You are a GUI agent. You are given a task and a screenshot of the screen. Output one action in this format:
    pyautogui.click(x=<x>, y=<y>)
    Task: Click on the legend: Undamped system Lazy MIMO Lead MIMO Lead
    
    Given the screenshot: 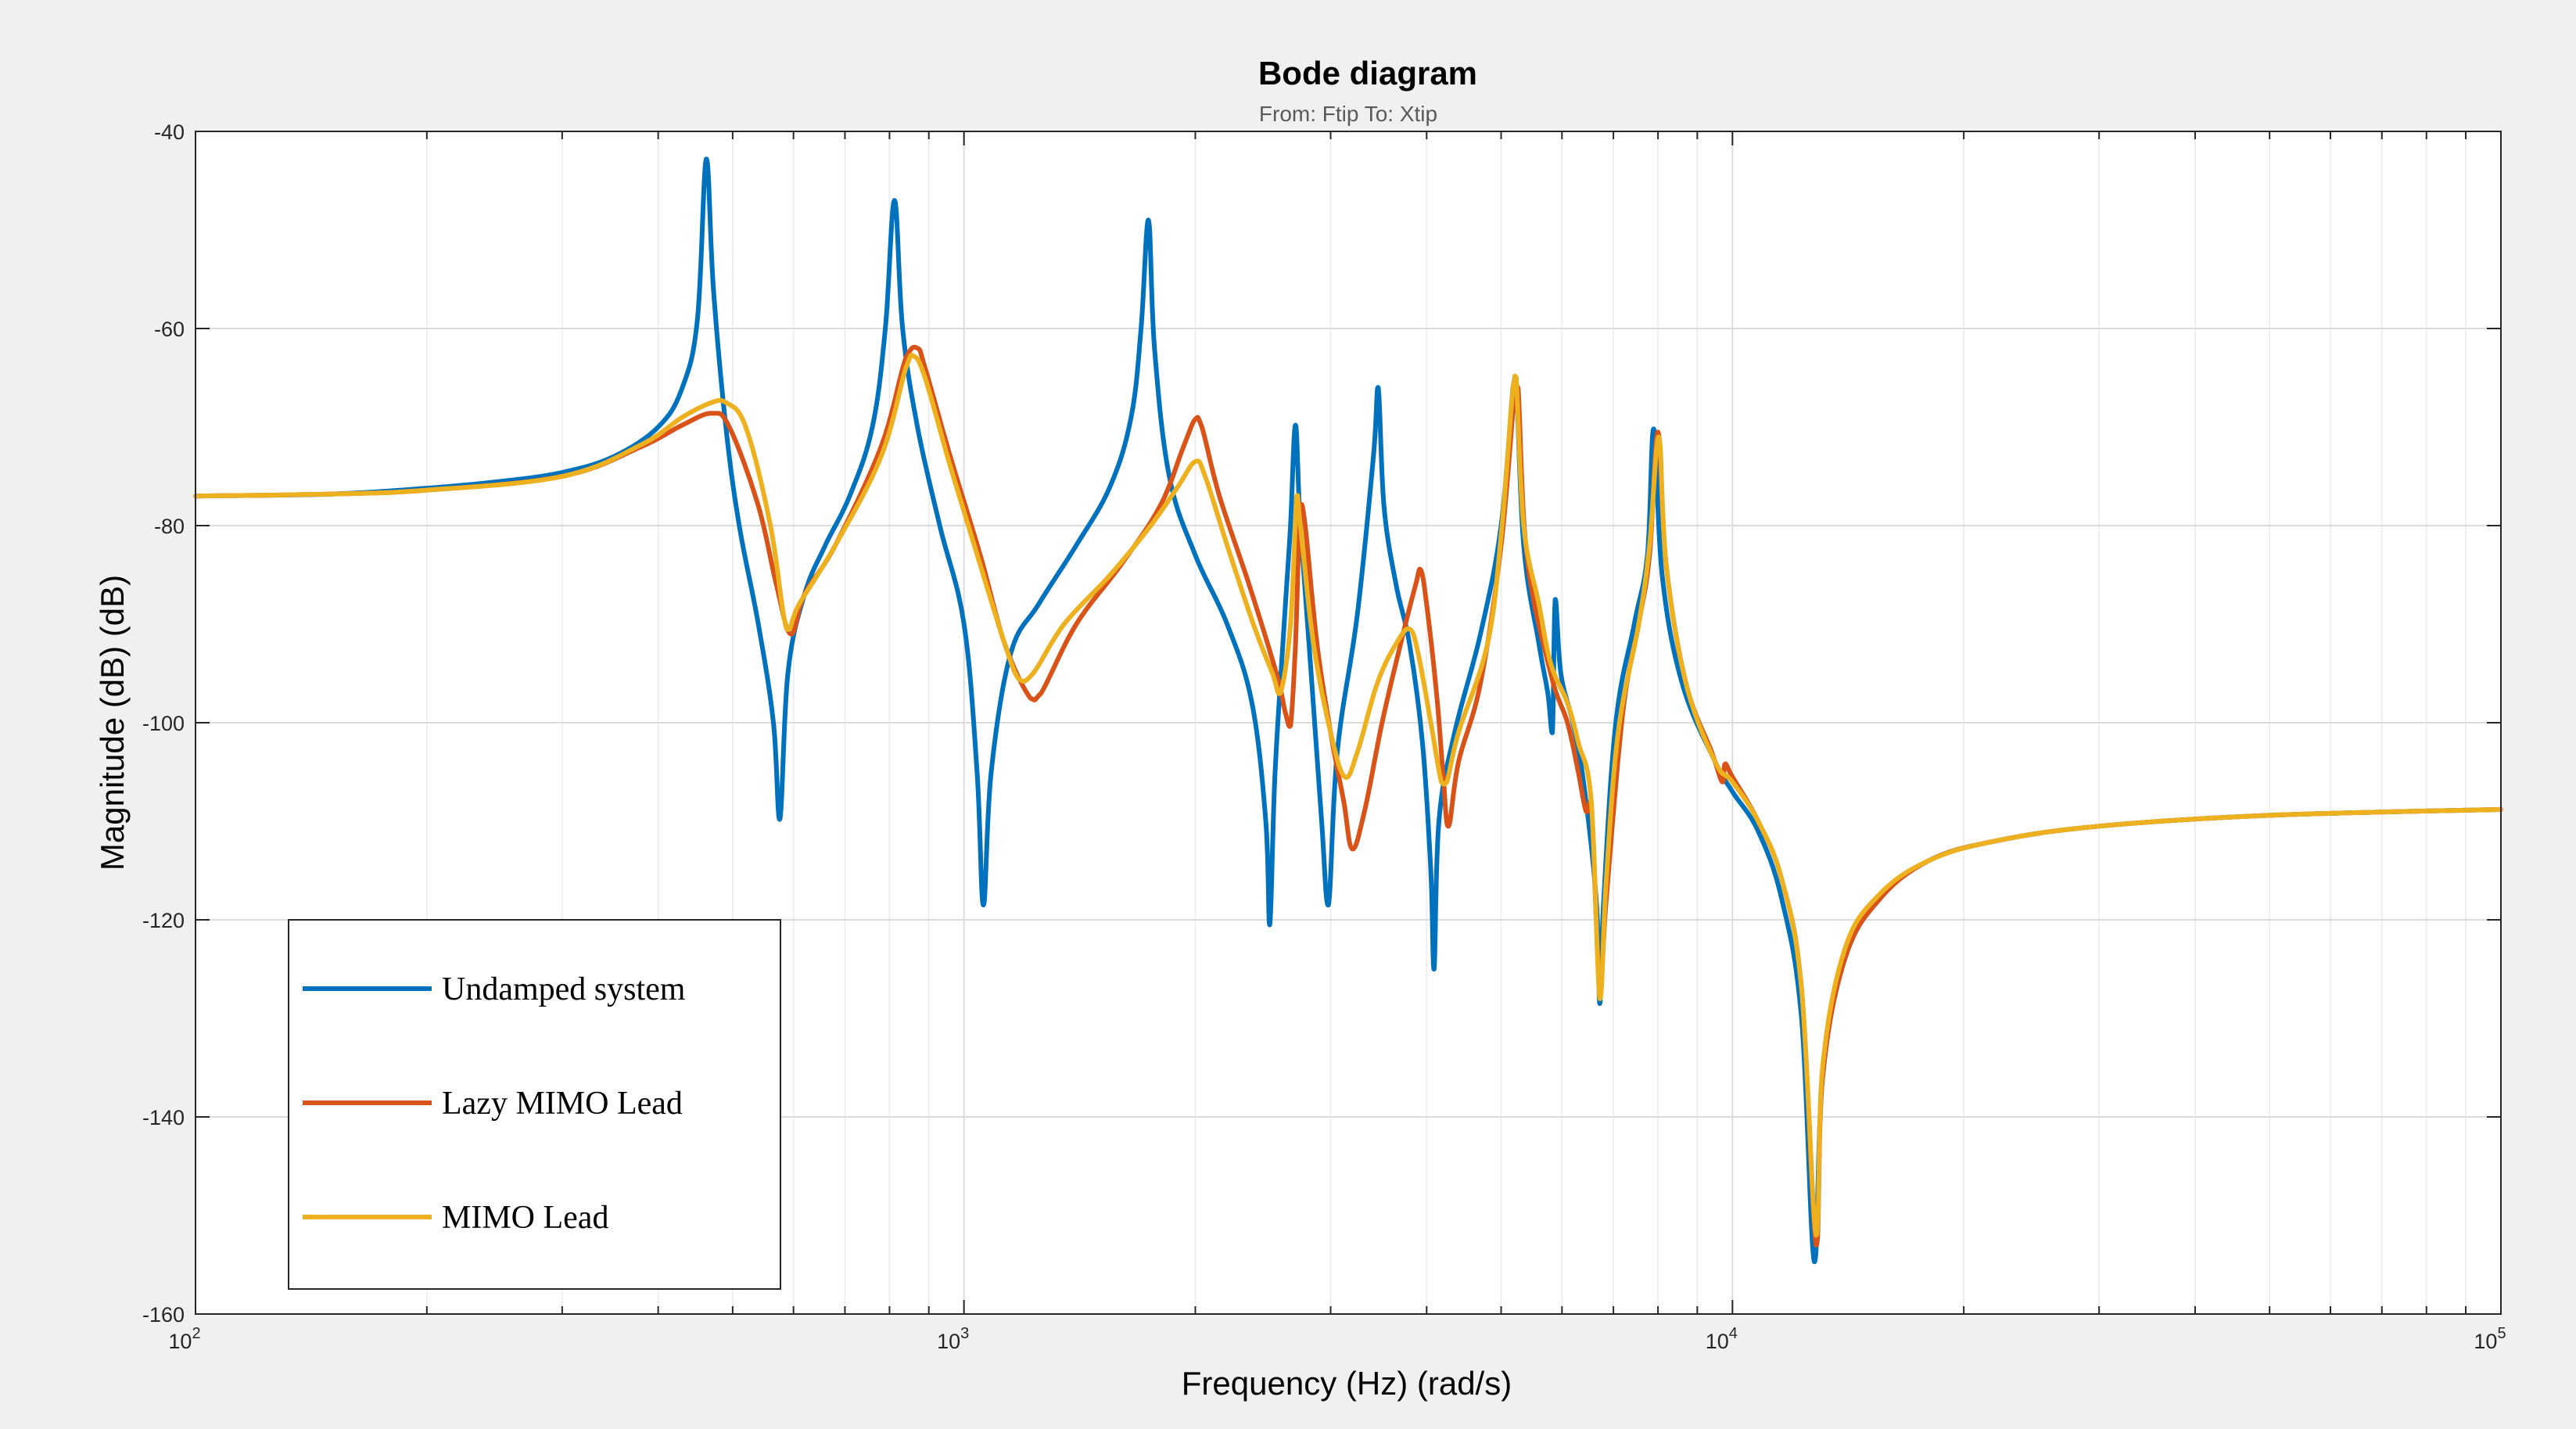 What is the action you would take?
    pyautogui.click(x=534, y=1104)
    